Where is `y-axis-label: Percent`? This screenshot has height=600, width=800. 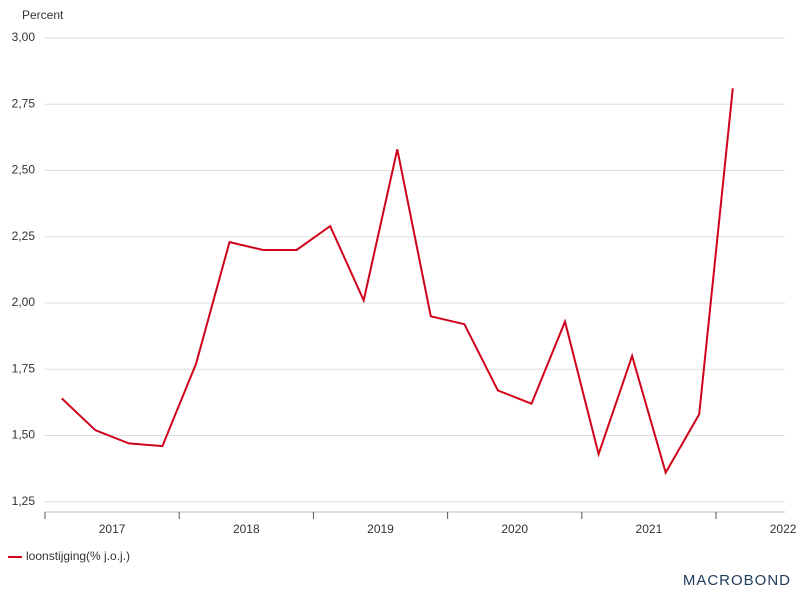
y-axis-label: Percent is located at coordinates (43, 15).